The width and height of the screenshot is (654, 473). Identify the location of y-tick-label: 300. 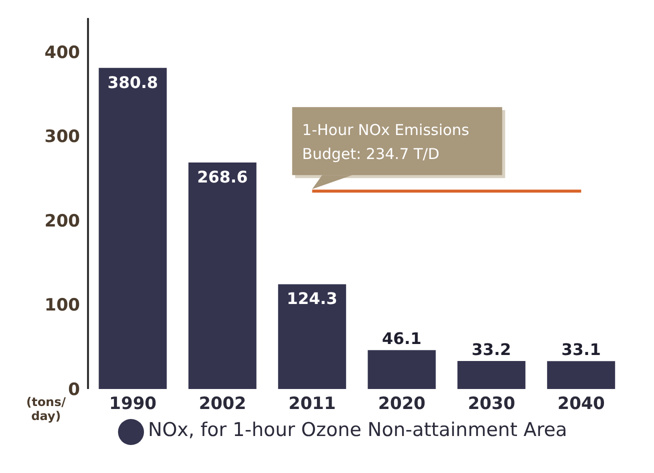
(62, 137).